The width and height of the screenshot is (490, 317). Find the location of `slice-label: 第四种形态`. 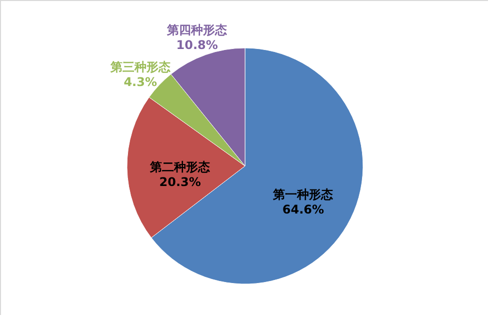

slice-label: 第四种形态 is located at coordinates (197, 30).